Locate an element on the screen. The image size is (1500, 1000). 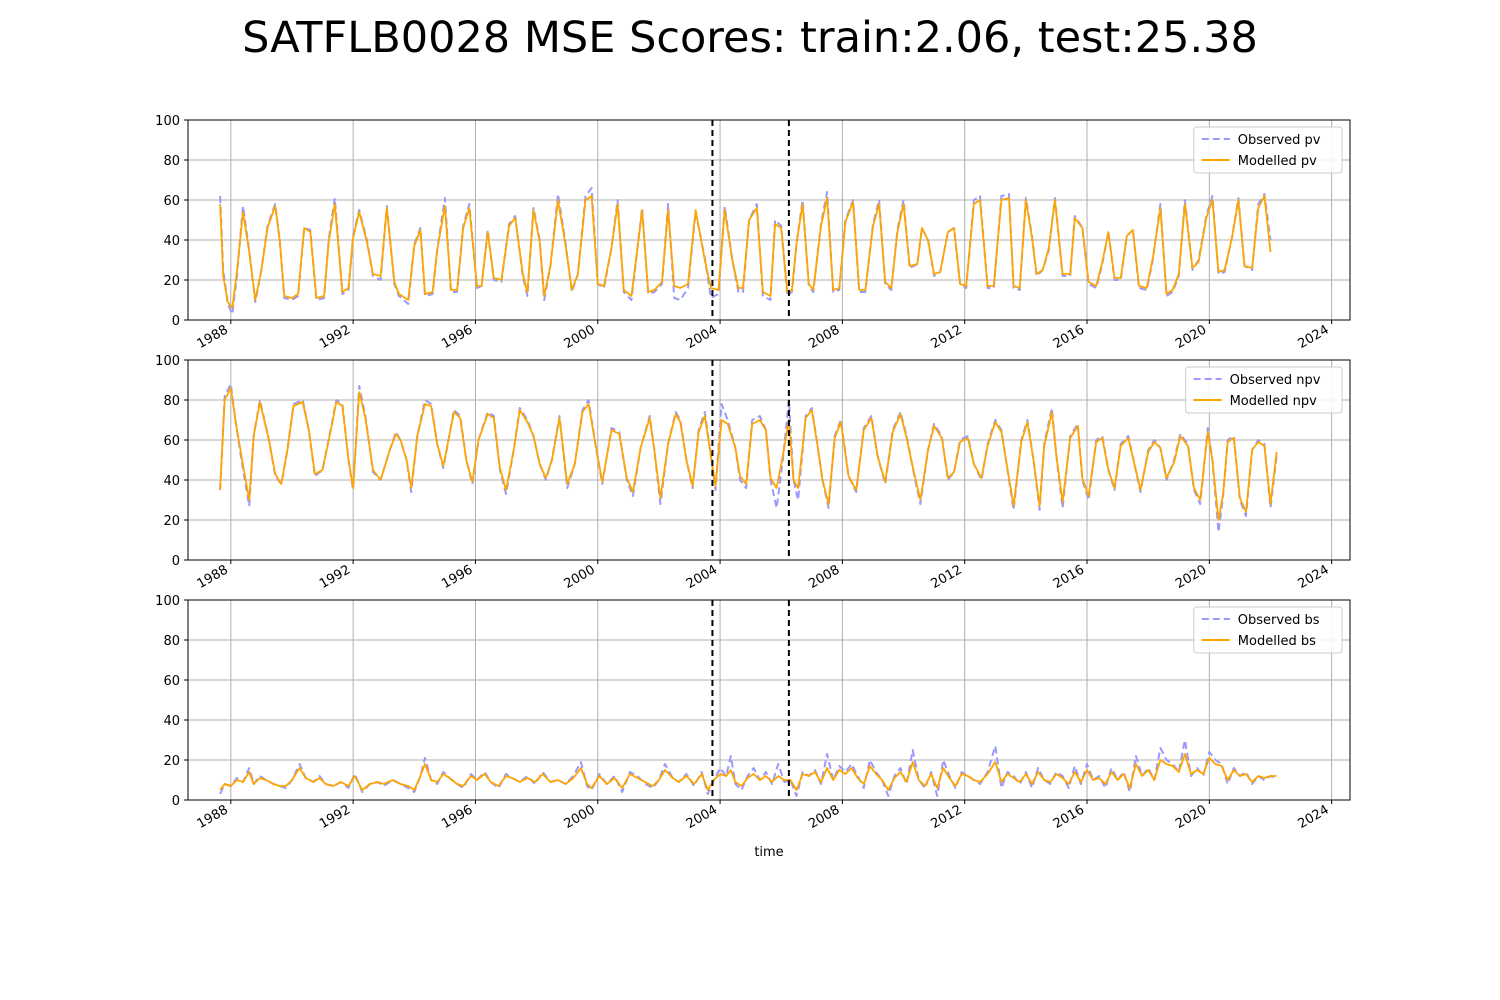
legend-label: Modelled bs is located at coordinates (1277, 641).